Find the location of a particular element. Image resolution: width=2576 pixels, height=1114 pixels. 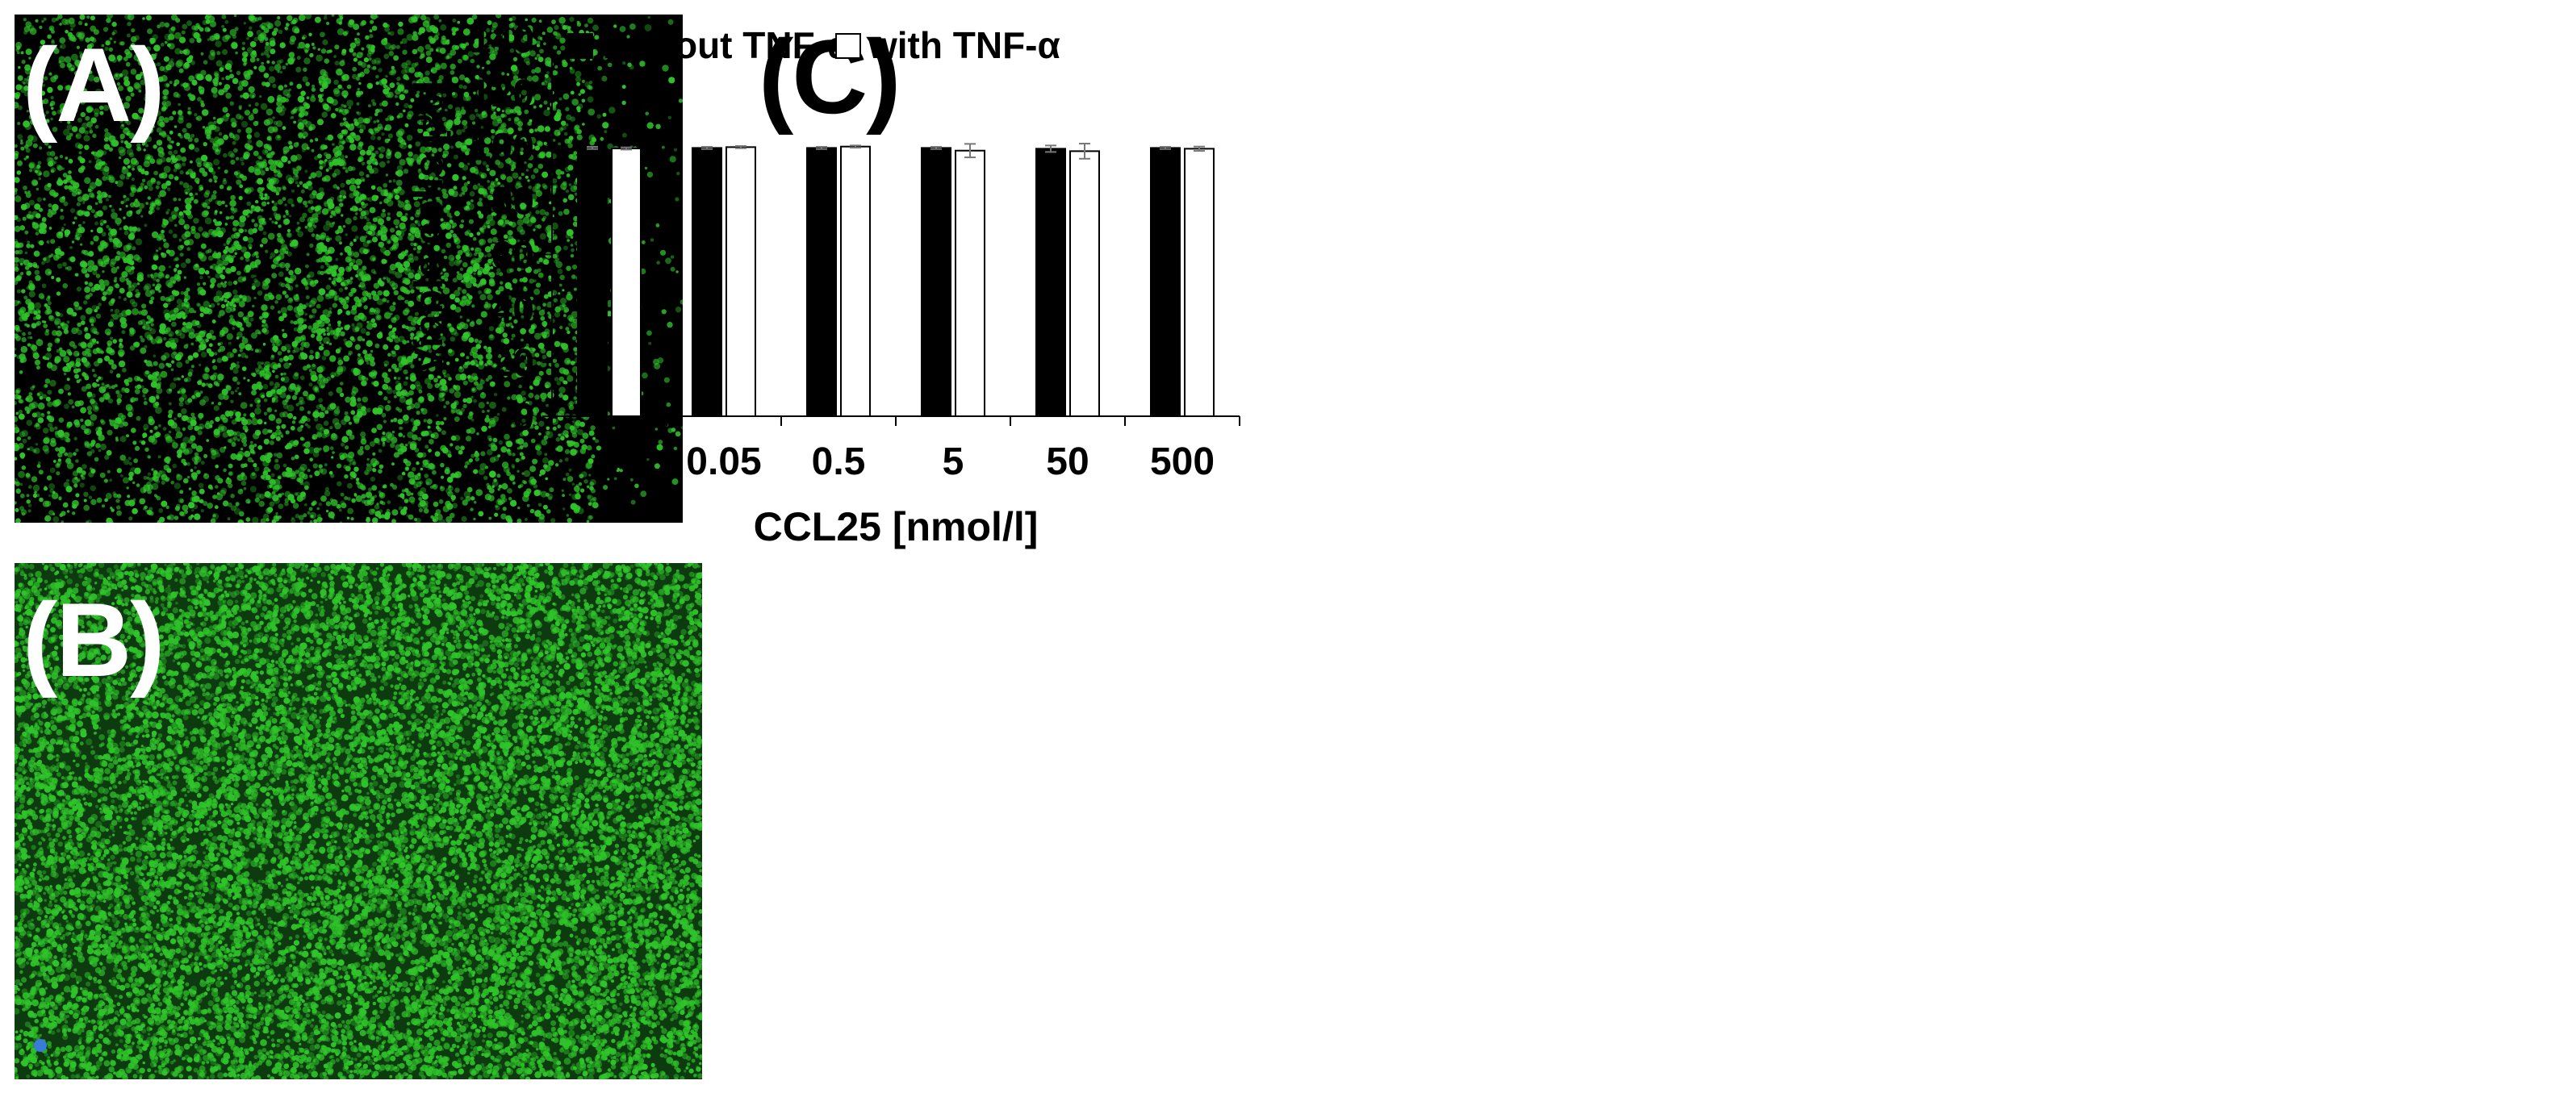

legend-label: with TNF-α is located at coordinates (964, 45).